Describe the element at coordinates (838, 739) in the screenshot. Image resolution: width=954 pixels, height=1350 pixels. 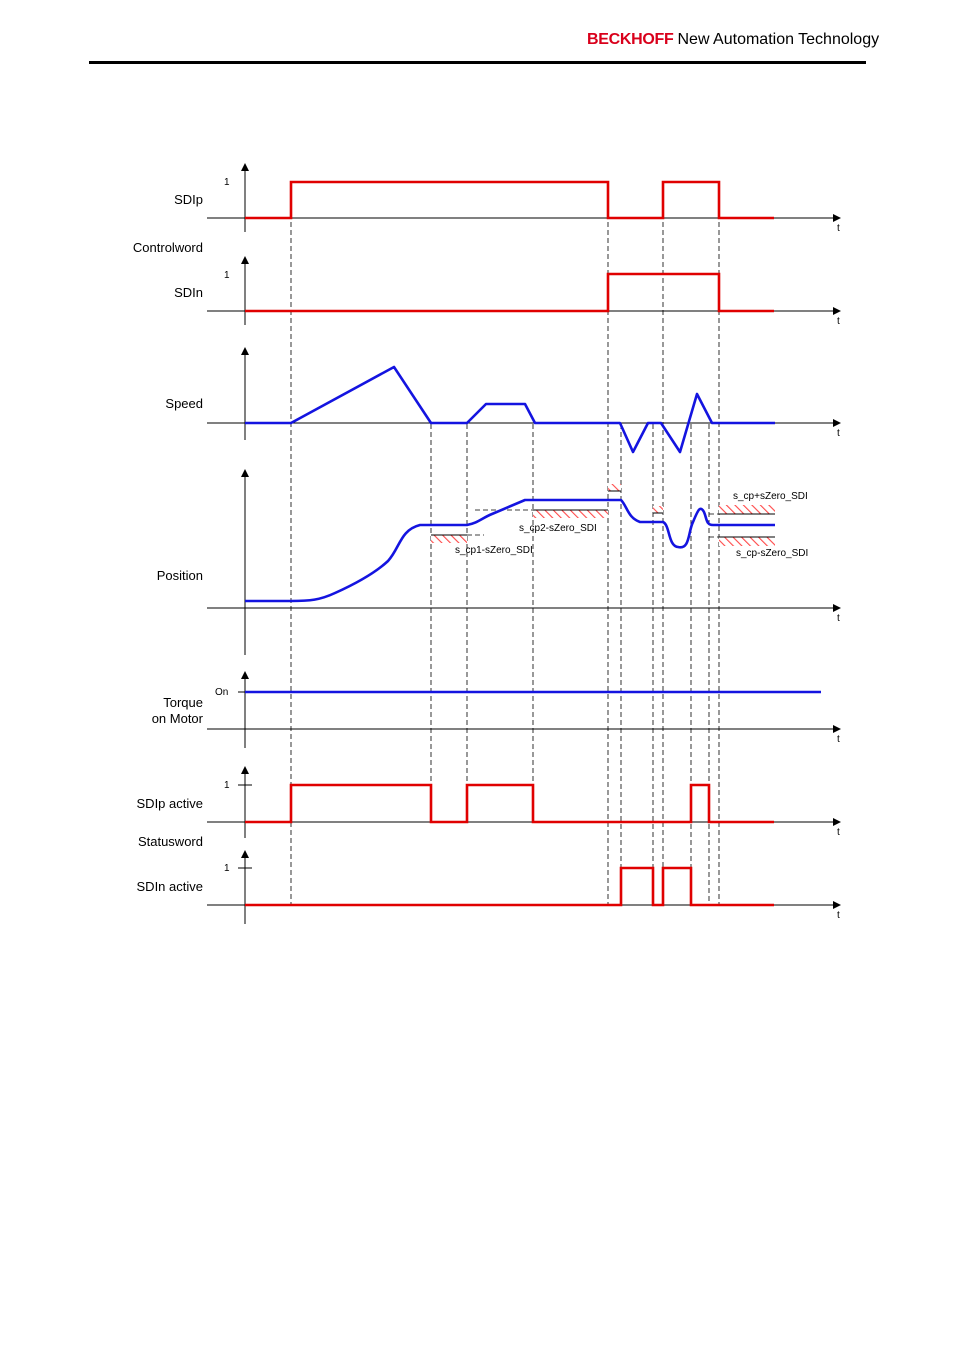
I see `torque-time-label: t` at that location.